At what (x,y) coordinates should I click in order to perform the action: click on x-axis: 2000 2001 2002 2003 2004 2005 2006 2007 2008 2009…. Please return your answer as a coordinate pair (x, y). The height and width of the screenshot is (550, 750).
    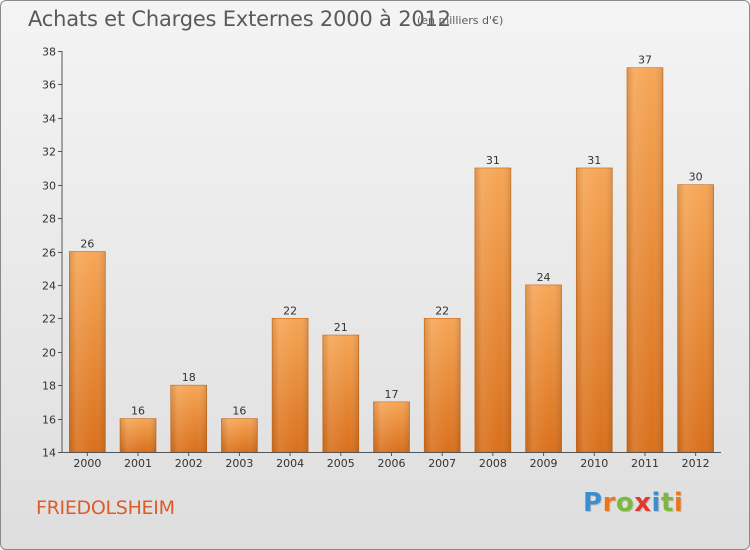
    Looking at the image, I should click on (391, 461).